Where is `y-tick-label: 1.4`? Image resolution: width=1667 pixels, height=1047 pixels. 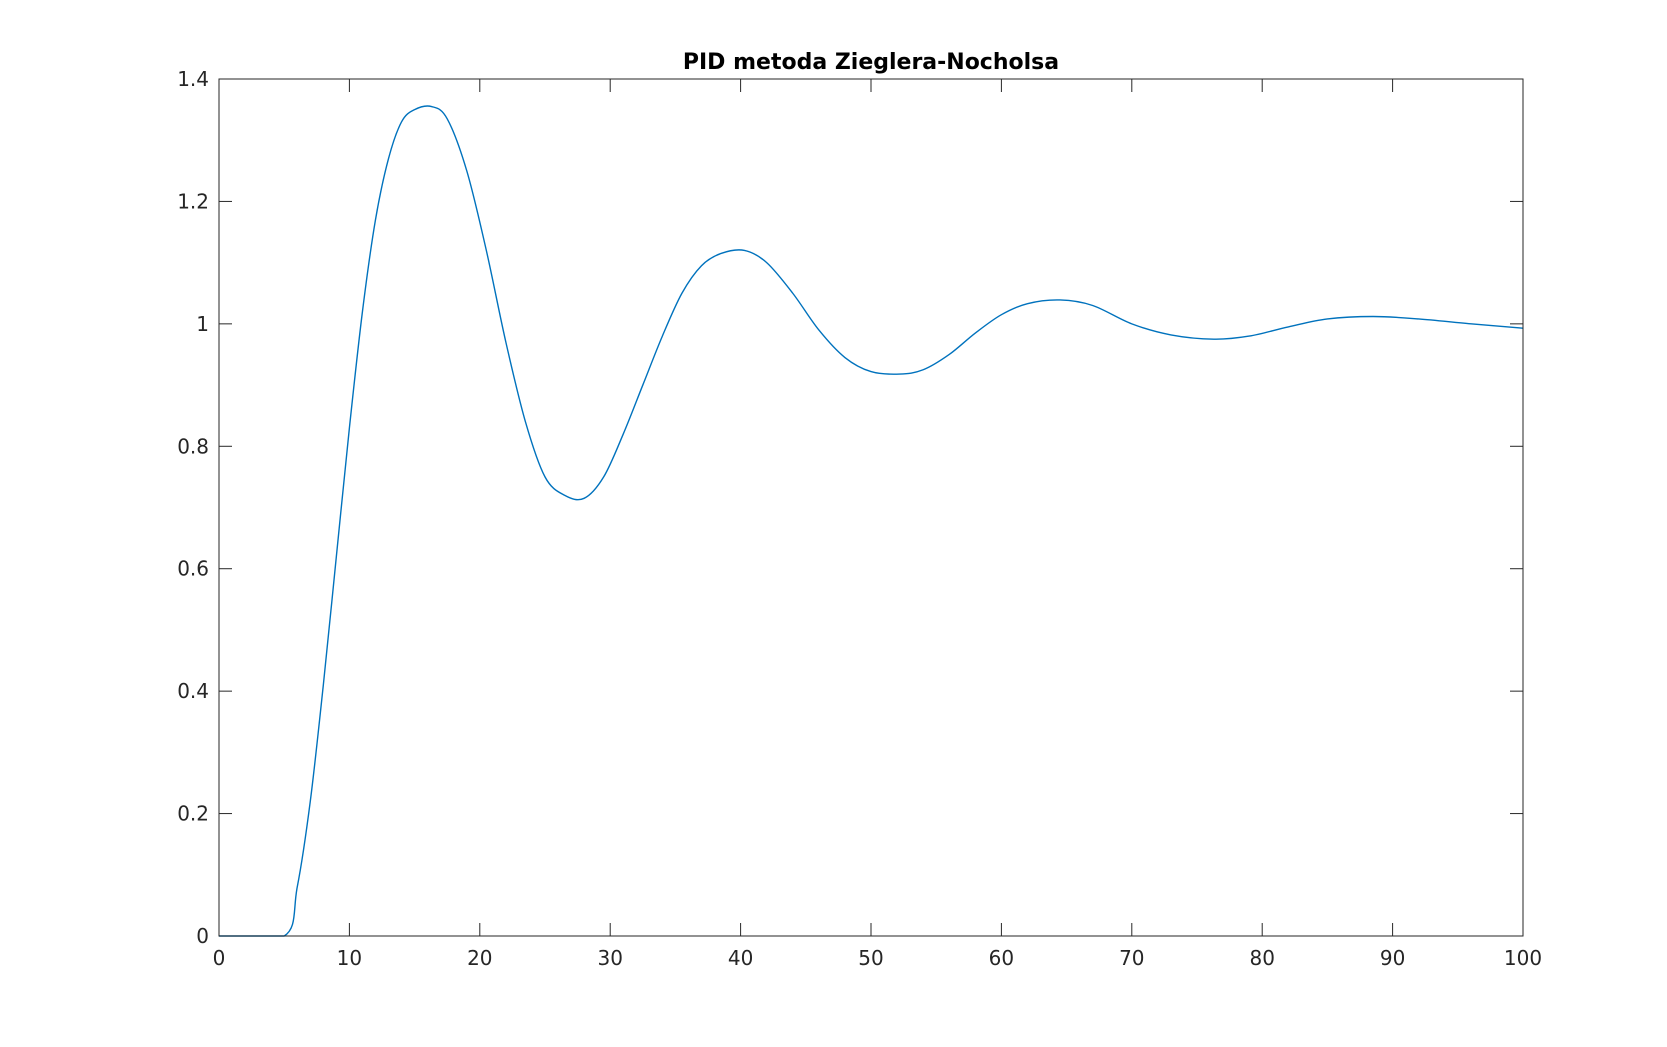 y-tick-label: 1.4 is located at coordinates (193, 79).